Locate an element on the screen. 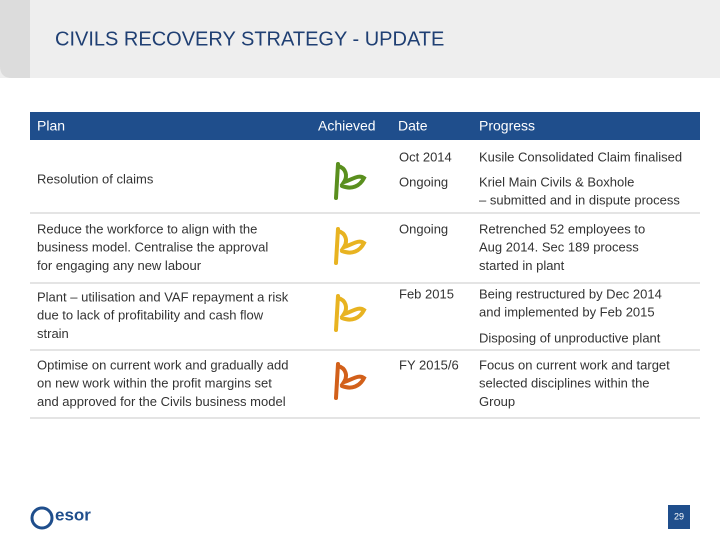 This screenshot has height=540, width=720. cell-text: Kusile Consolidated Claim finalised is located at coordinates (580, 156).